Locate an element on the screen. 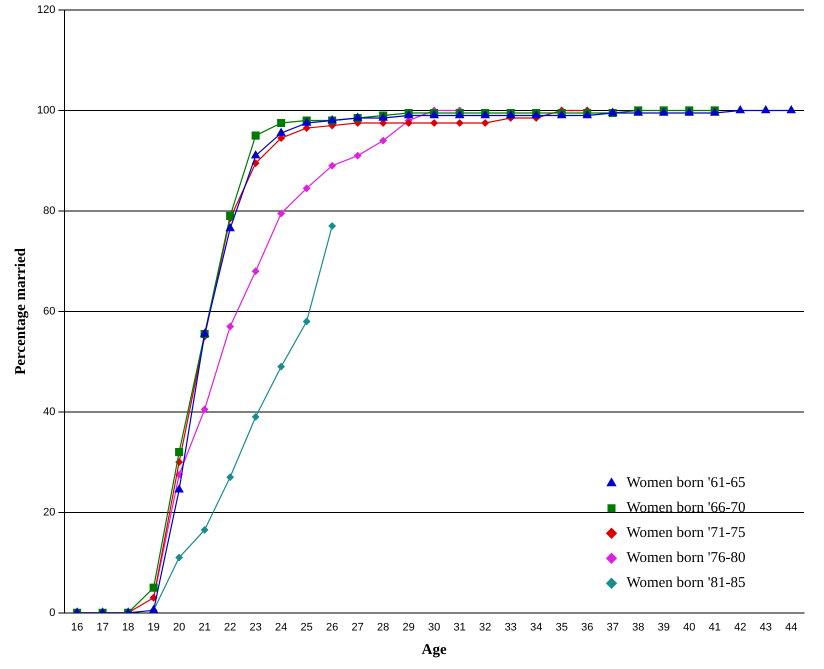 Image resolution: width=824 pixels, height=669 pixels. x-tick-label: 36 is located at coordinates (587, 627).